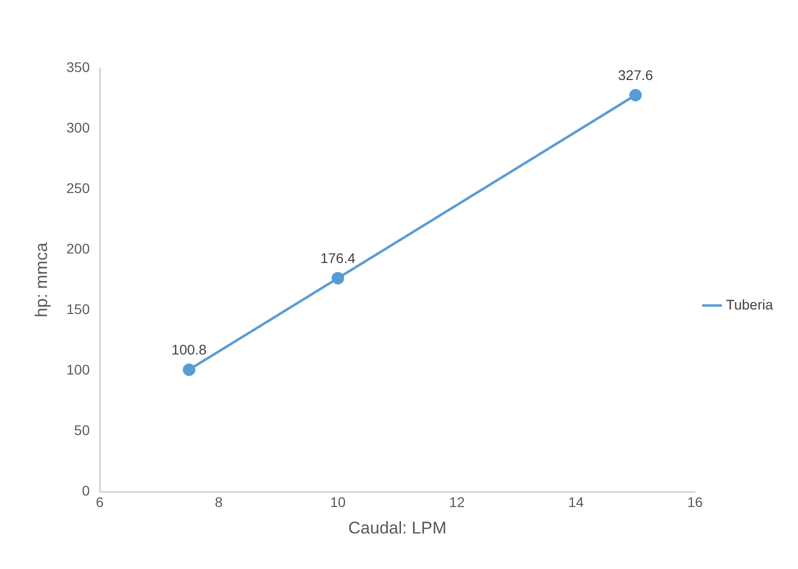 The width and height of the screenshot is (798, 569). What do you see at coordinates (78, 127) in the screenshot?
I see `y-tick-label: 300` at bounding box center [78, 127].